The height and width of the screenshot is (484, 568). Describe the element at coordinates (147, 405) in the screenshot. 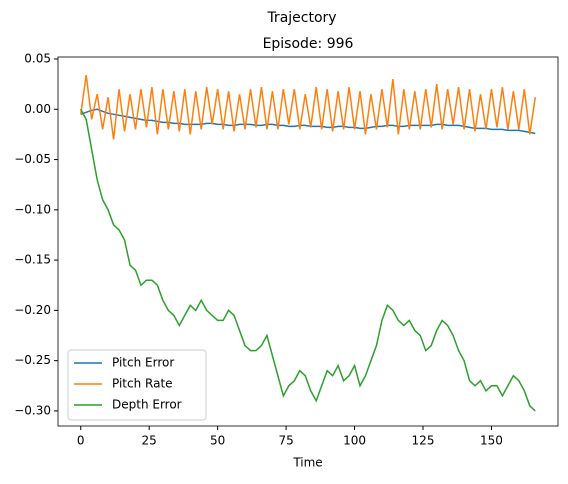

I see `legend-label: Depth Error` at that location.